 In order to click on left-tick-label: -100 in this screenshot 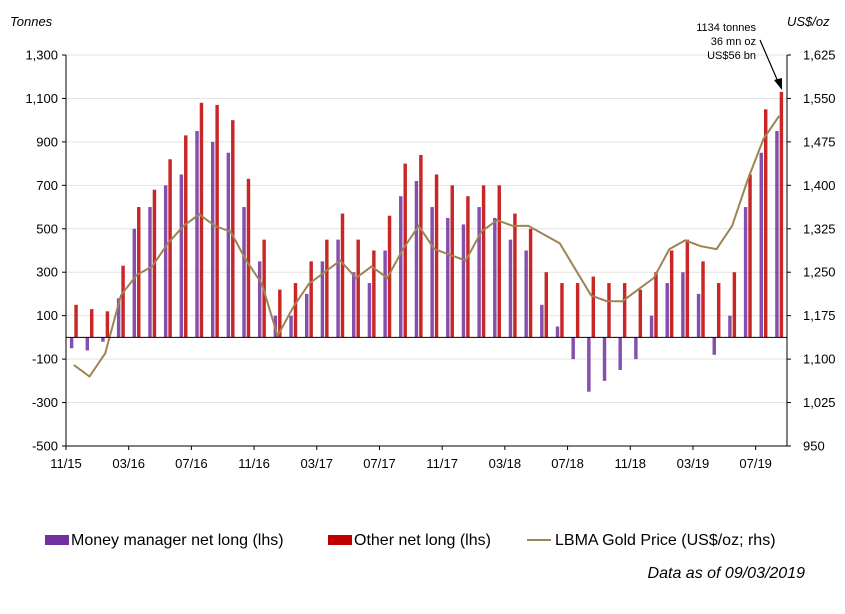, I will do `click(45, 359)`.